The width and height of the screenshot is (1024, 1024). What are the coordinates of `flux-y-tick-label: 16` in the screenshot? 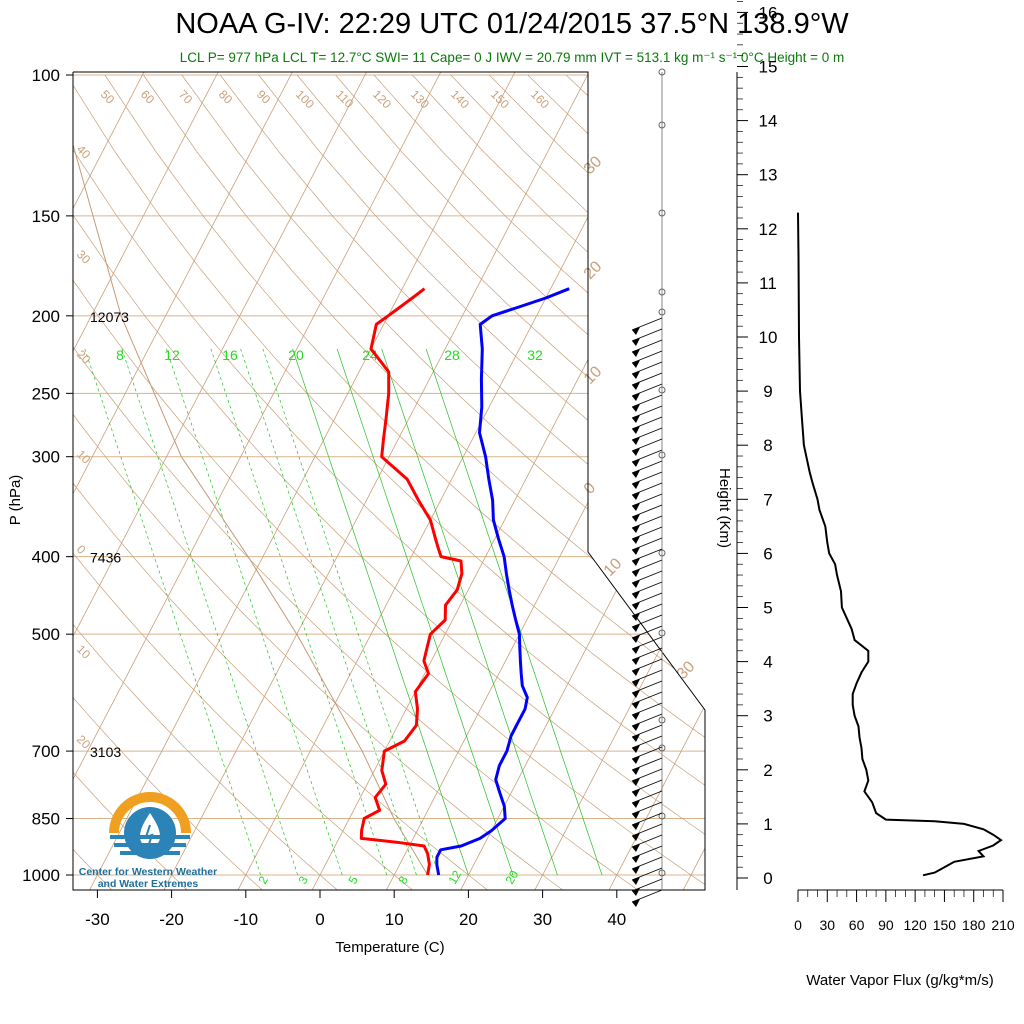 It's located at (768, 12).